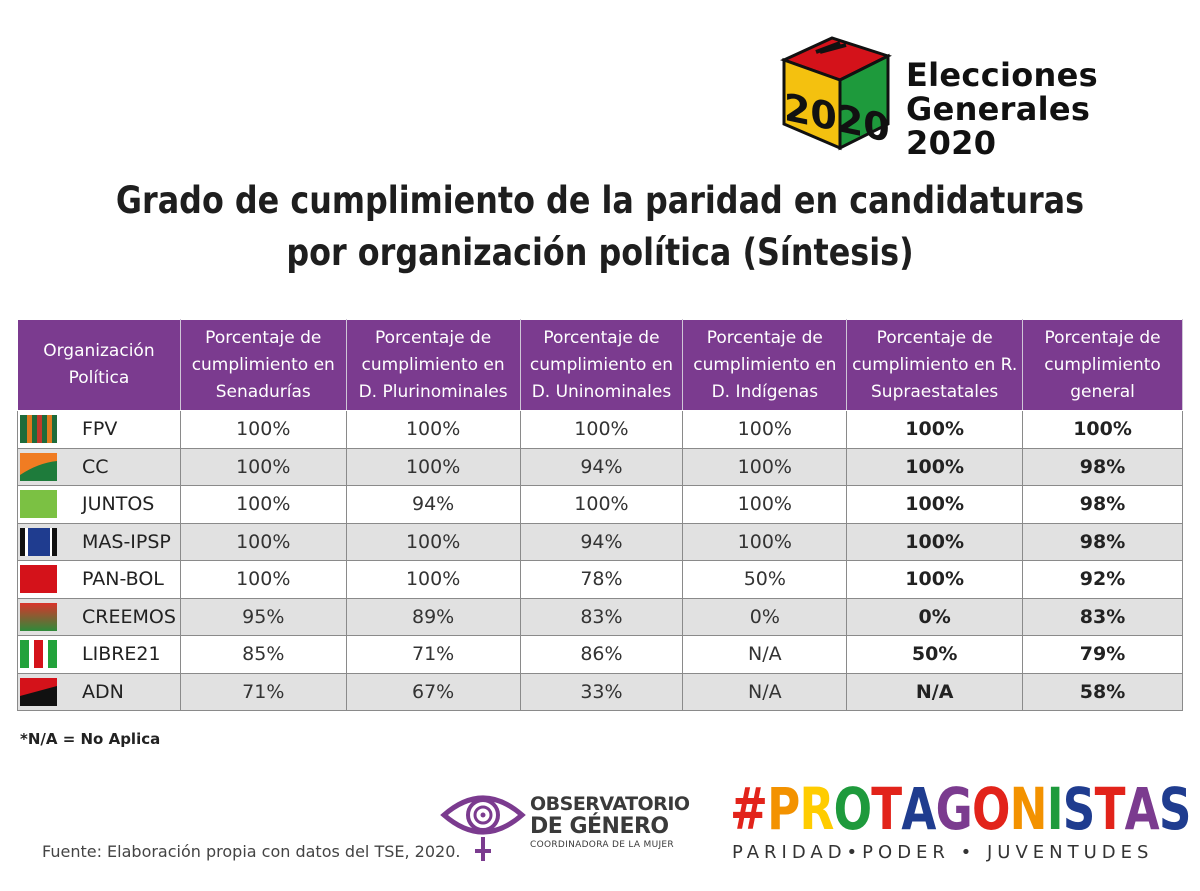  Describe the element at coordinates (38, 654) in the screenshot. I see `libre21-flag-icon` at that location.